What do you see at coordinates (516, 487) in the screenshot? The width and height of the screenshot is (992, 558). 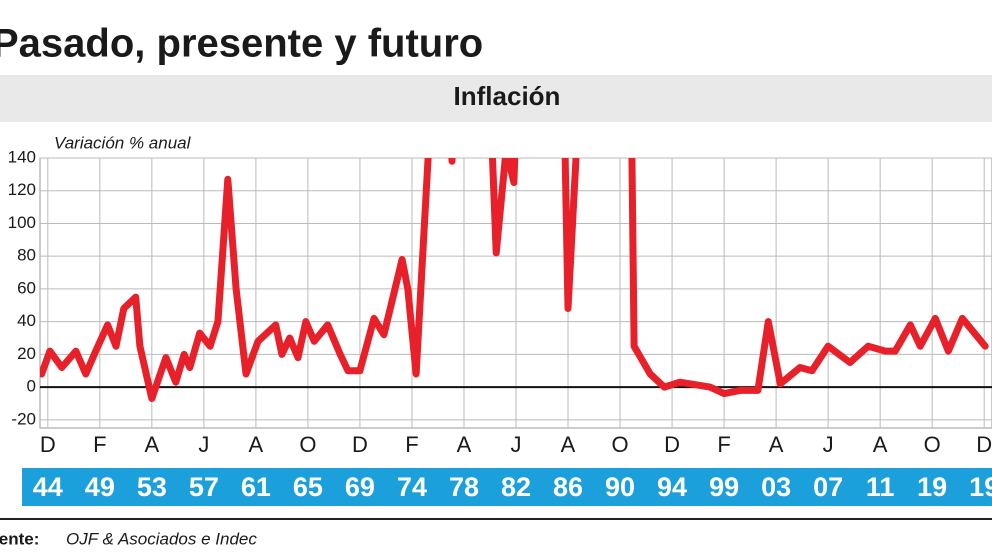 I see `year-label: 82` at bounding box center [516, 487].